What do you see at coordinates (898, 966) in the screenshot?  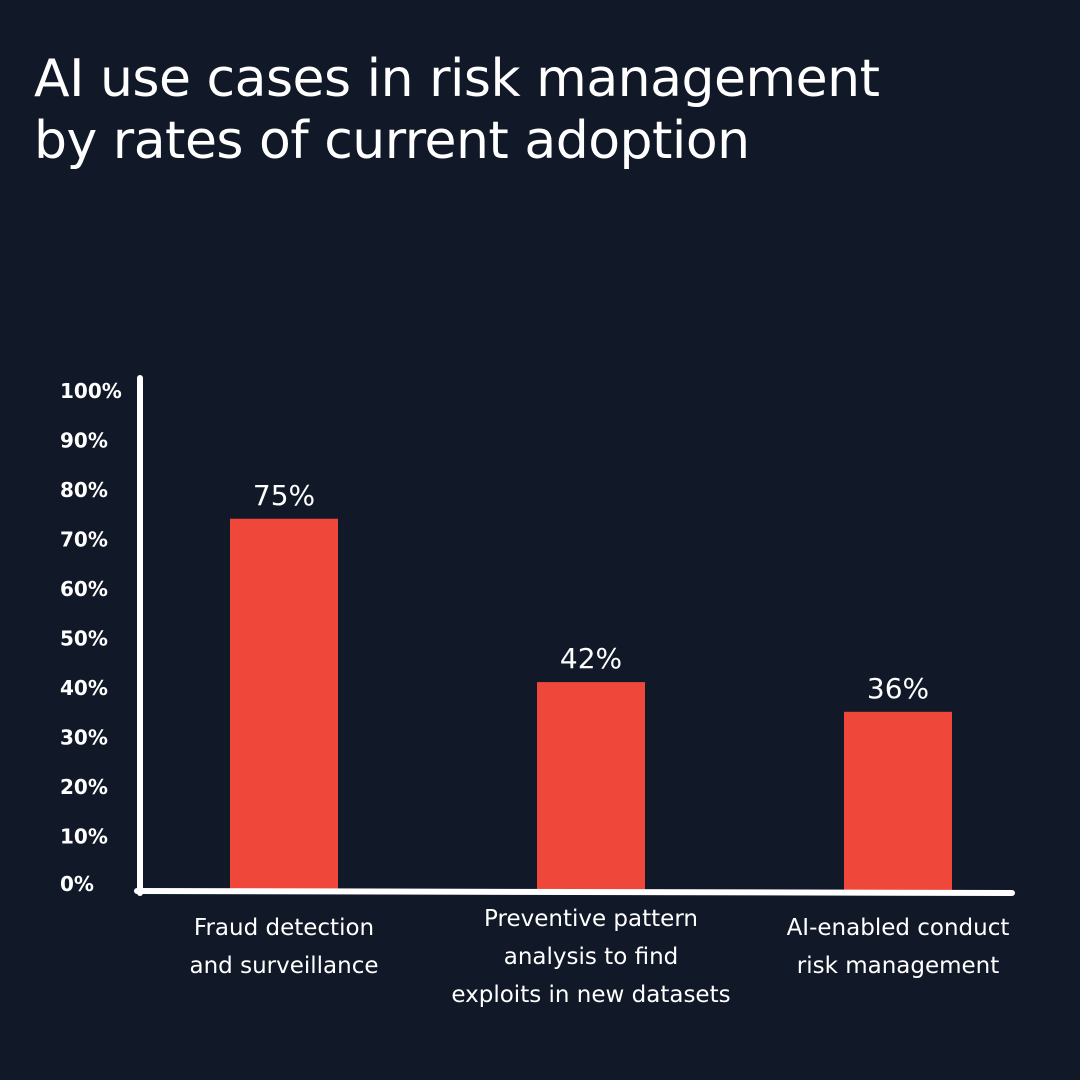 I see `category-label: risk management` at bounding box center [898, 966].